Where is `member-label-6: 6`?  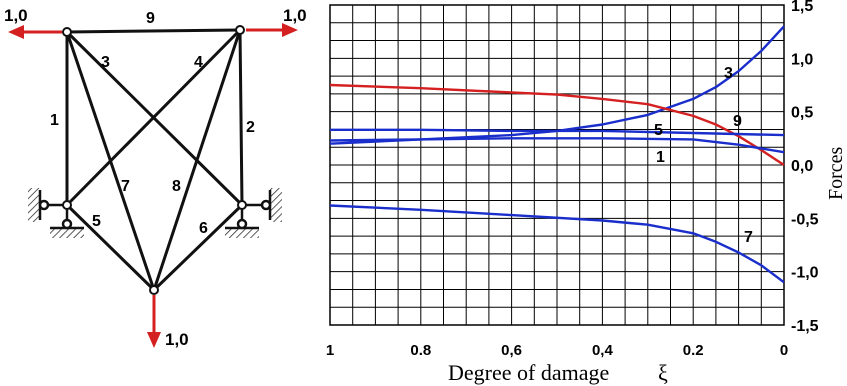 member-label-6: 6 is located at coordinates (203, 228).